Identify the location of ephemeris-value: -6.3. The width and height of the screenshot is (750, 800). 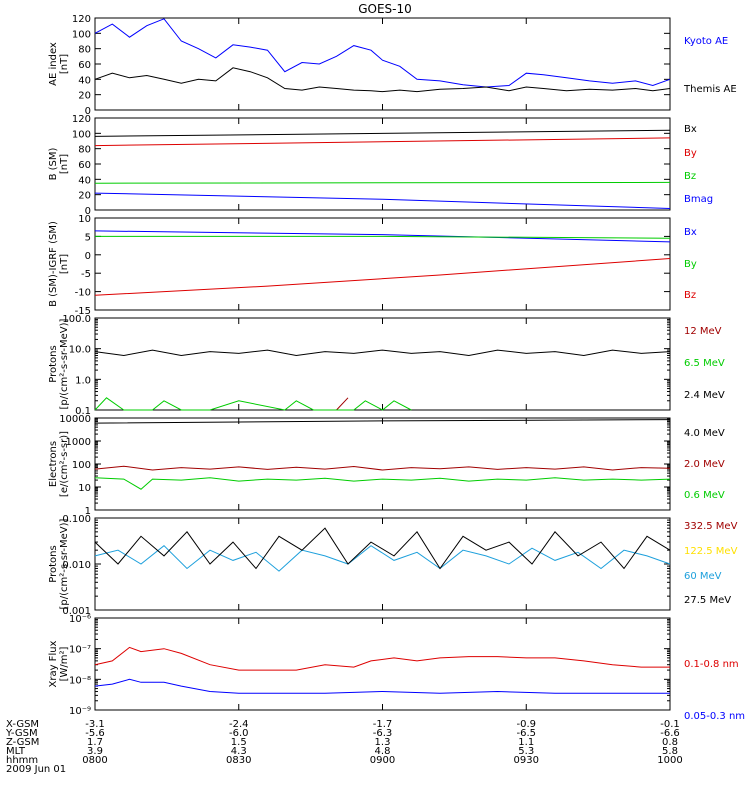
(383, 733).